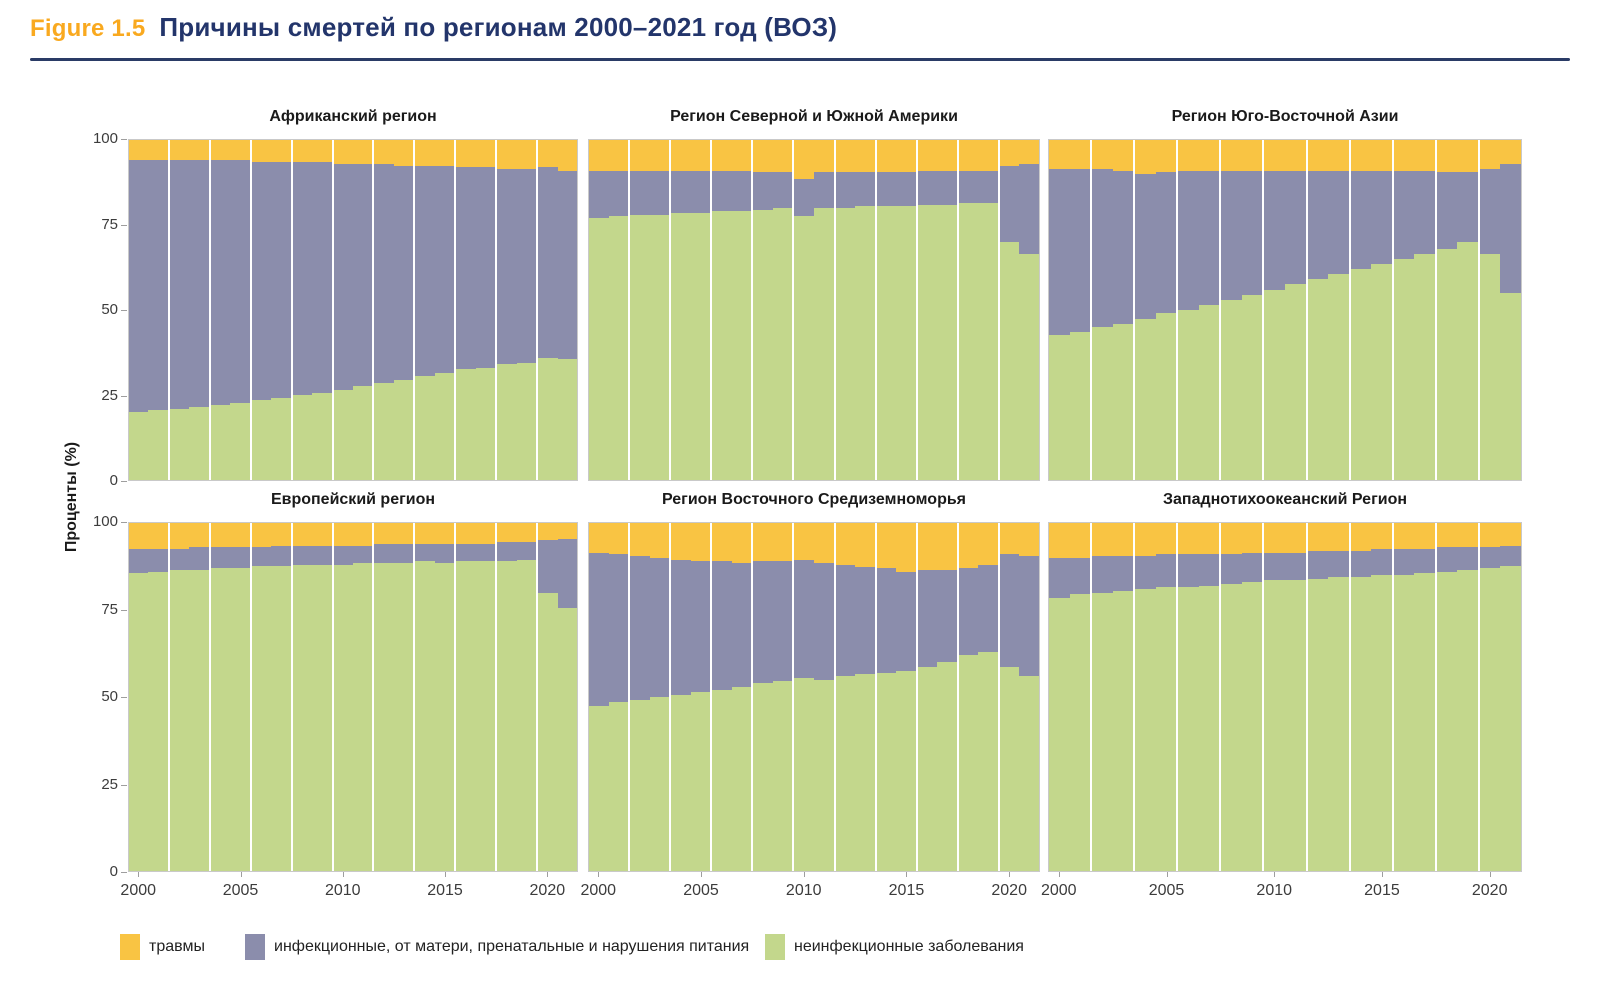  Describe the element at coordinates (404, 310) in the screenshot. I see `bar-2013` at that location.